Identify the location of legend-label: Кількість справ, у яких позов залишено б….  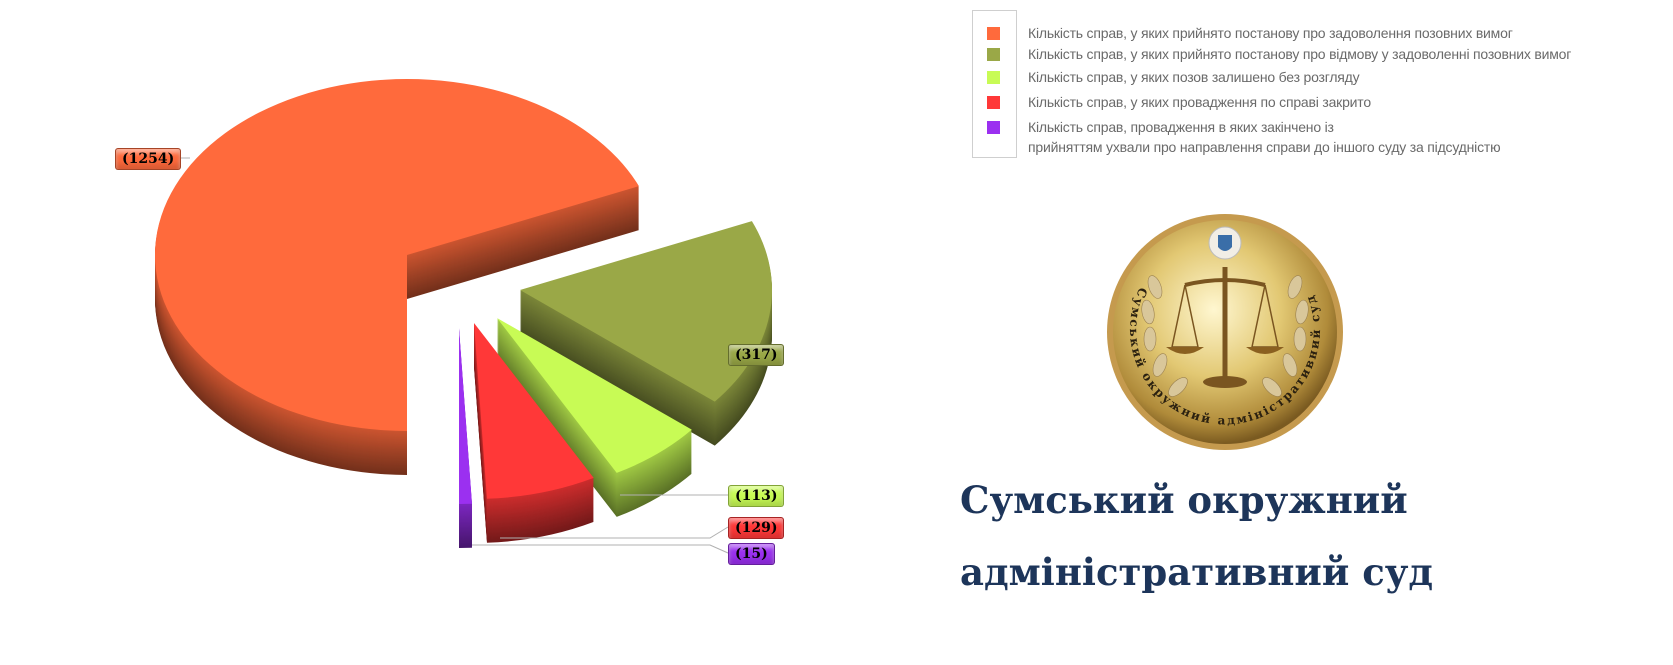
(1194, 77).